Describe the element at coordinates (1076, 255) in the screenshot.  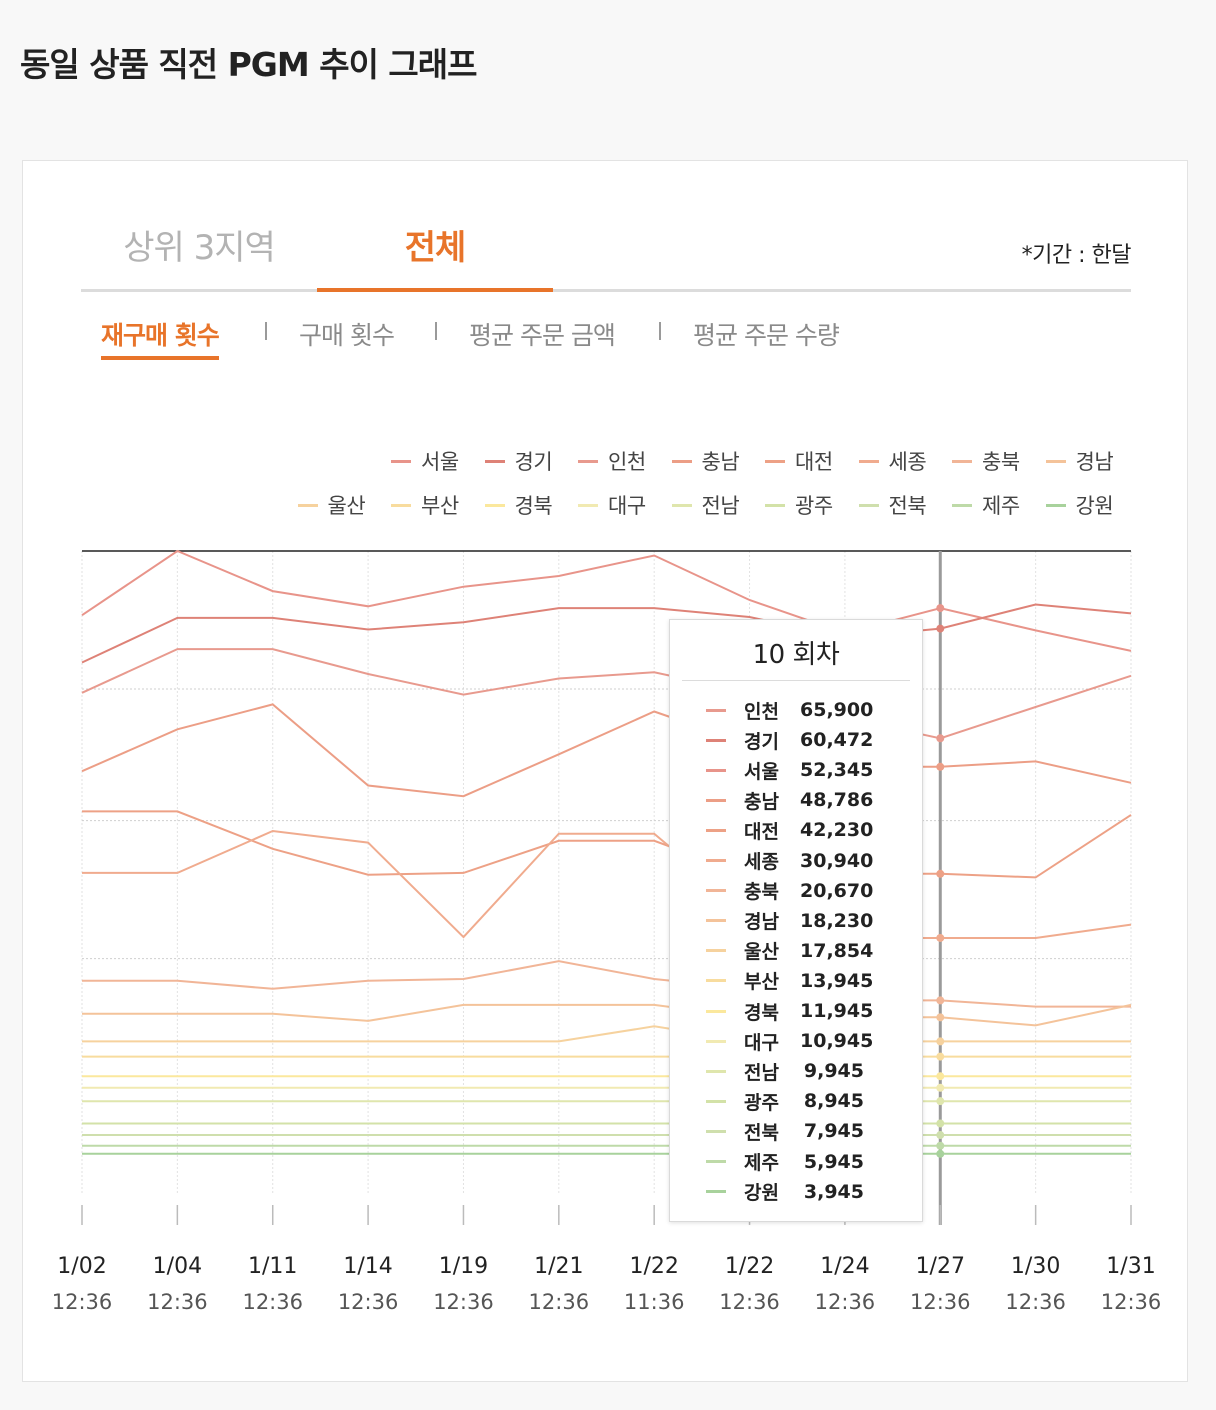
I see `period-label: *기간 : 한달` at that location.